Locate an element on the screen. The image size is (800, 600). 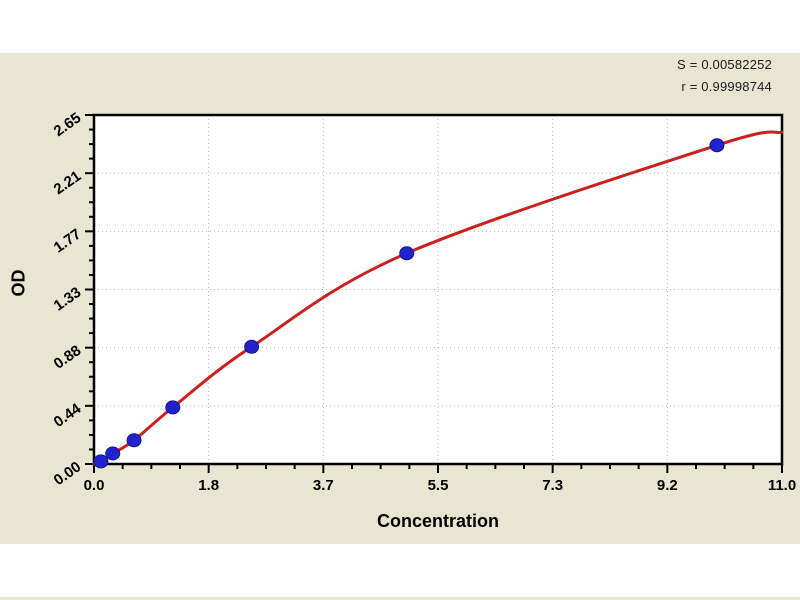
y-tick-label: 2.21 is located at coordinates (68, 183).